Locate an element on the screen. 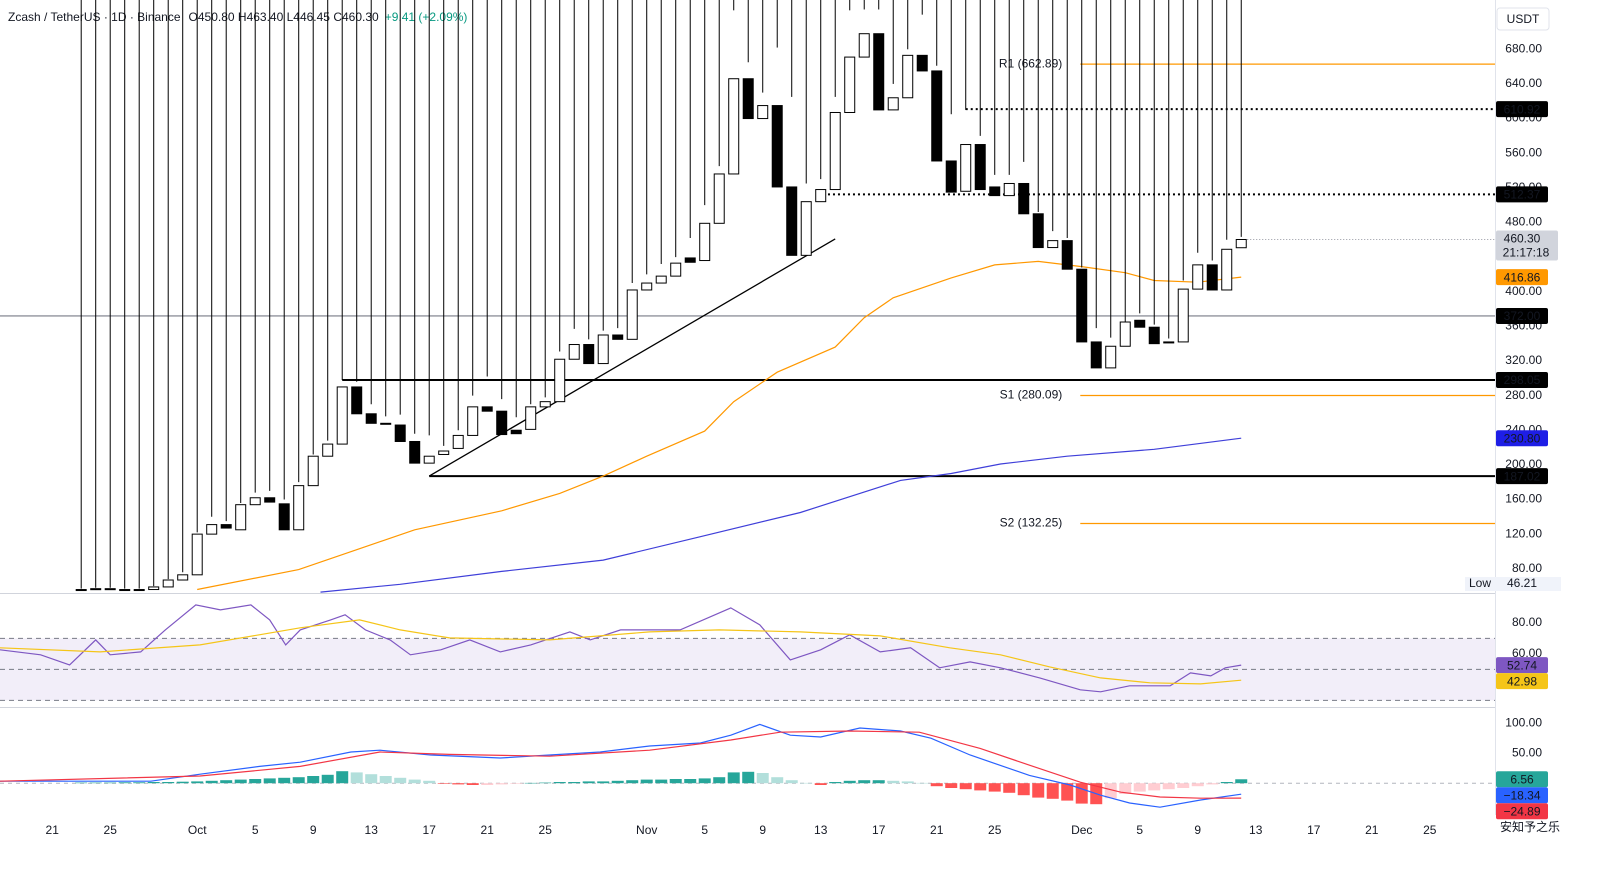  level-tag: 512.37 is located at coordinates (1522, 195).